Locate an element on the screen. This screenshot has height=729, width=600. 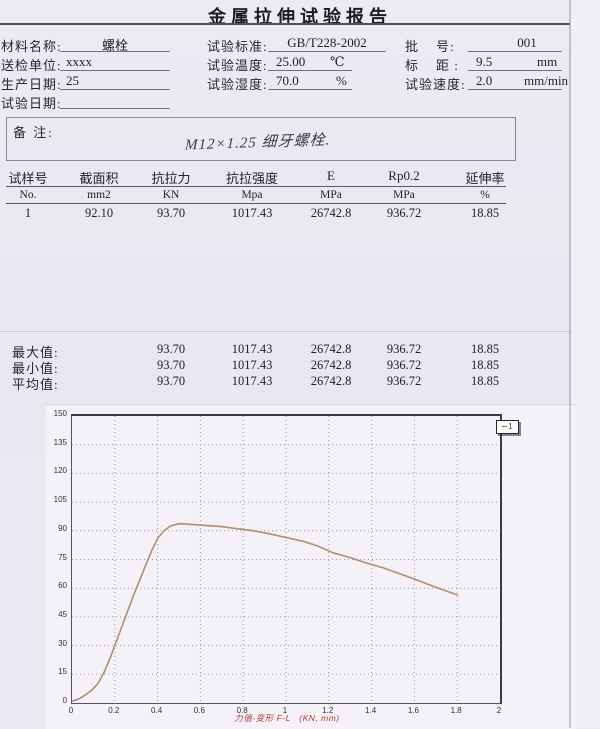
table-column-header: 延伸率 is located at coordinates (485, 178).